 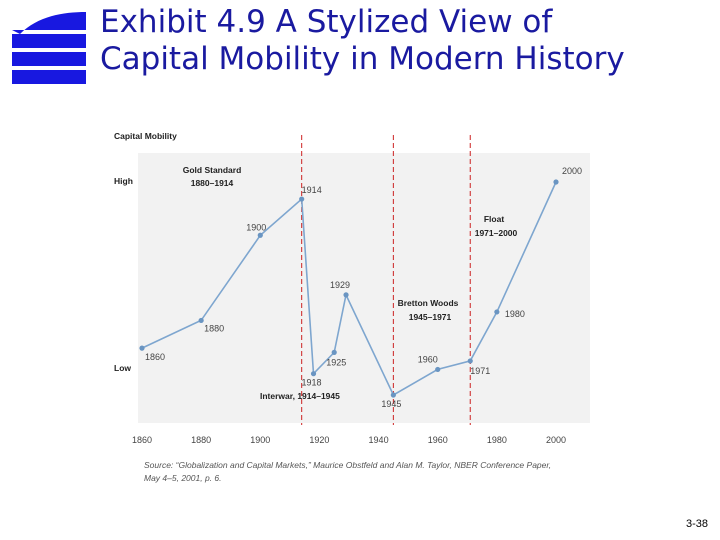 What do you see at coordinates (326, 22) in the screenshot?
I see `slide-title-line-1: Exhibit 4.9 A Stylized View of` at bounding box center [326, 22].